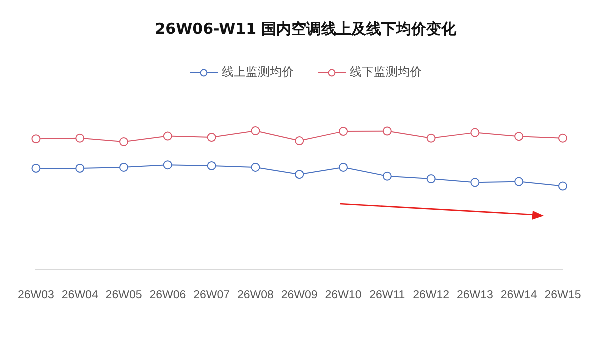 The image size is (612, 339). What do you see at coordinates (475, 295) in the screenshot?
I see `x-tick-label: 26W13` at bounding box center [475, 295].